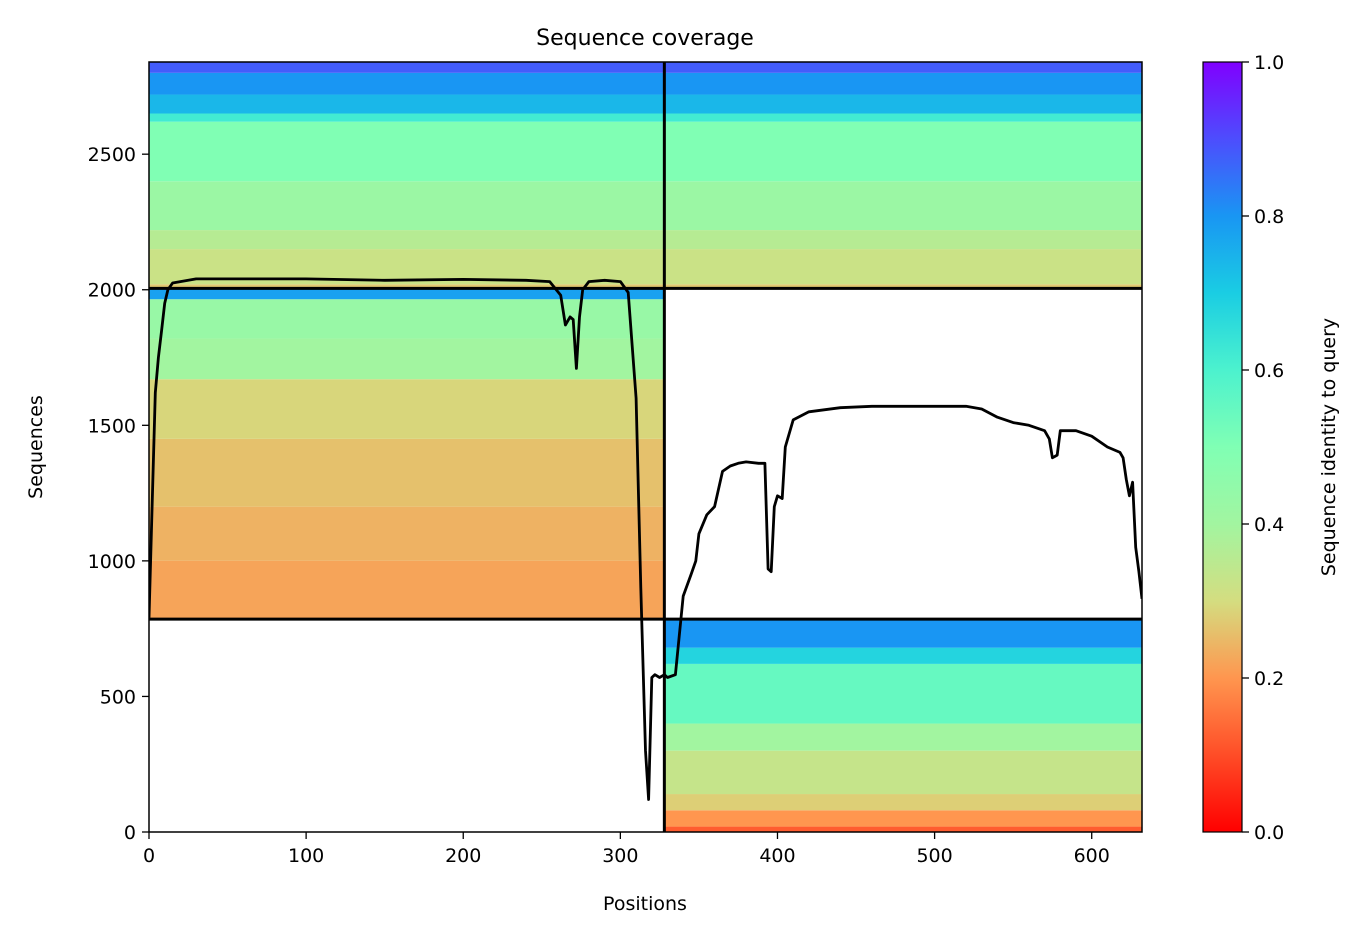 The image size is (1364, 939). I want to click on colorbar-ticks: 0.0 0.2 0.4 0.6 0.8 1.0, so click(1263, 448).